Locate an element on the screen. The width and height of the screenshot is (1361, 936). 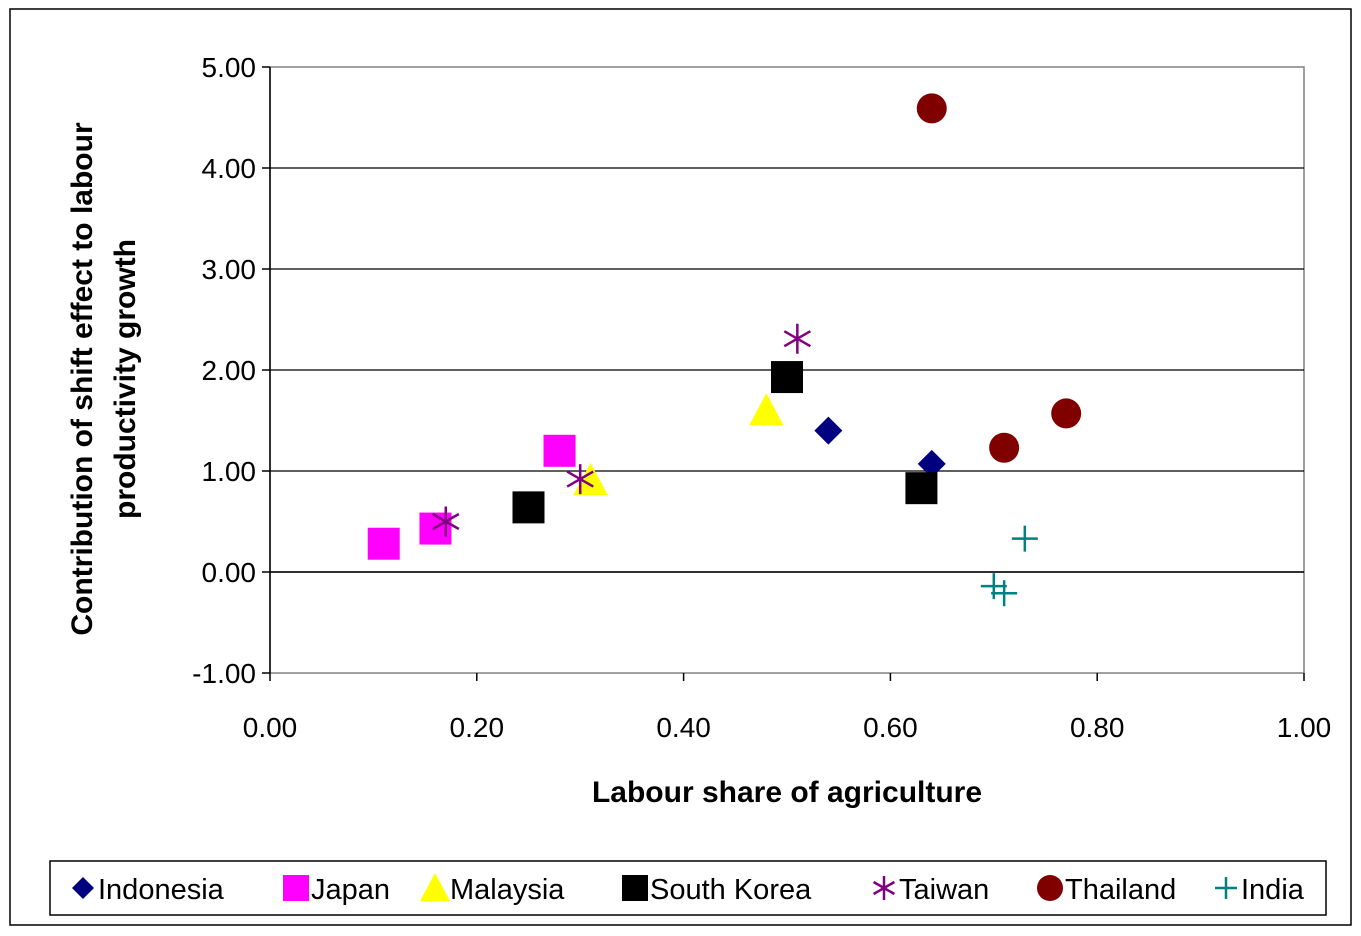
y-tick-label: 0.00 is located at coordinates (229, 572).